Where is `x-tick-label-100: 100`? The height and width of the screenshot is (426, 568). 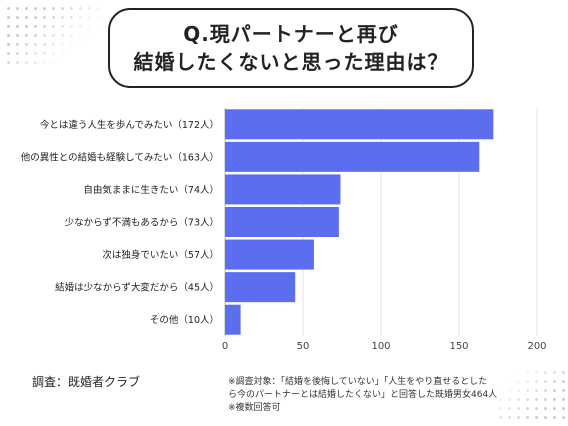 x-tick-label-100: 100 is located at coordinates (380, 346).